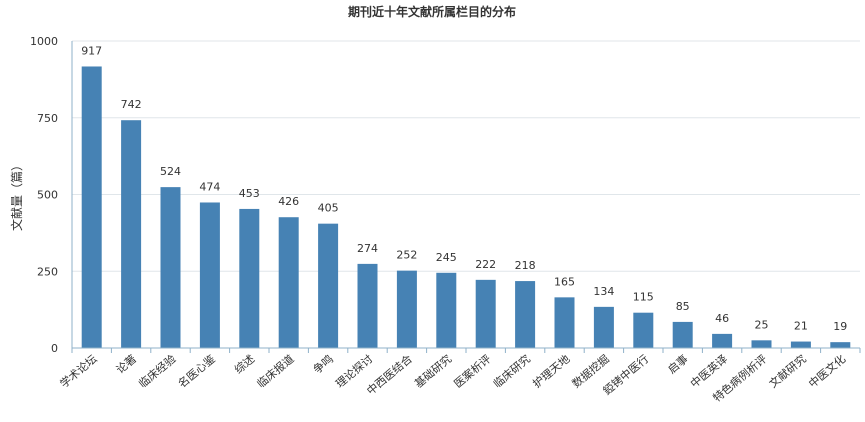  What do you see at coordinates (827, 371) in the screenshot?
I see `x-tick-label: 中医文化` at bounding box center [827, 371].